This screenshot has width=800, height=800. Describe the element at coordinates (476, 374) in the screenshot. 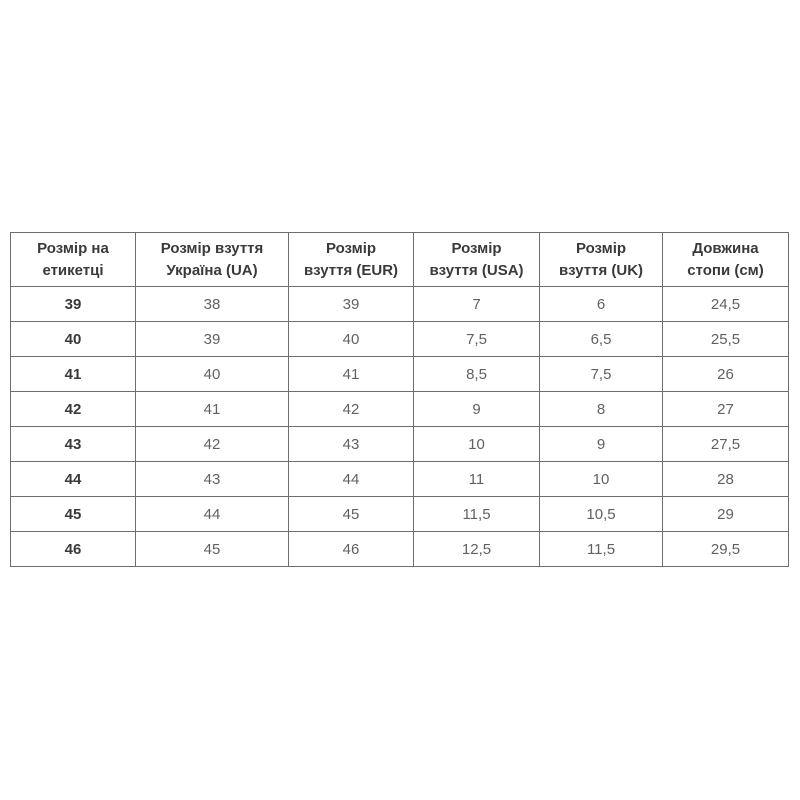

I see `table-cell: 8,5` at that location.